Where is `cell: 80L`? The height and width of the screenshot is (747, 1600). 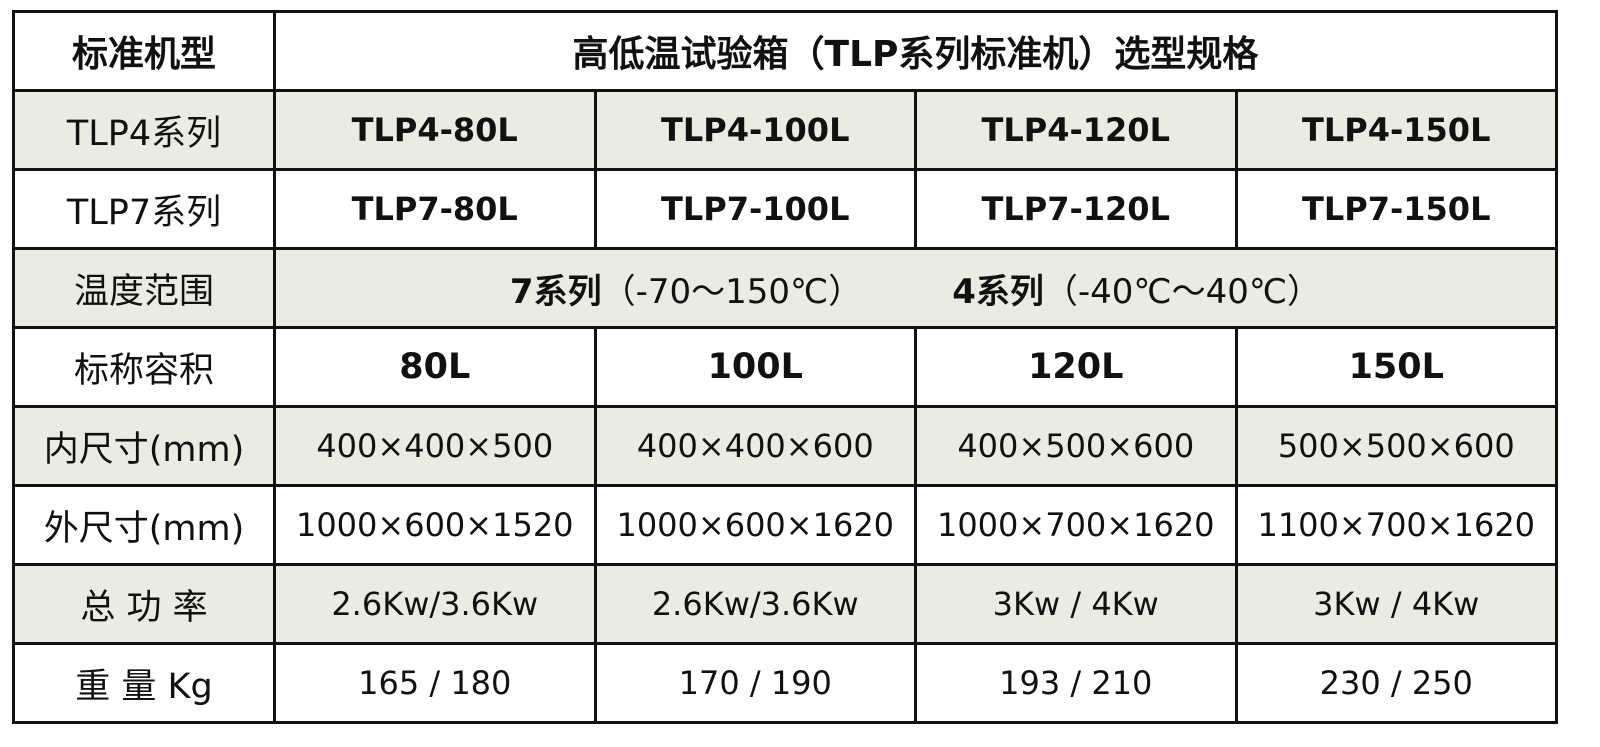 cell: 80L is located at coordinates (435, 367).